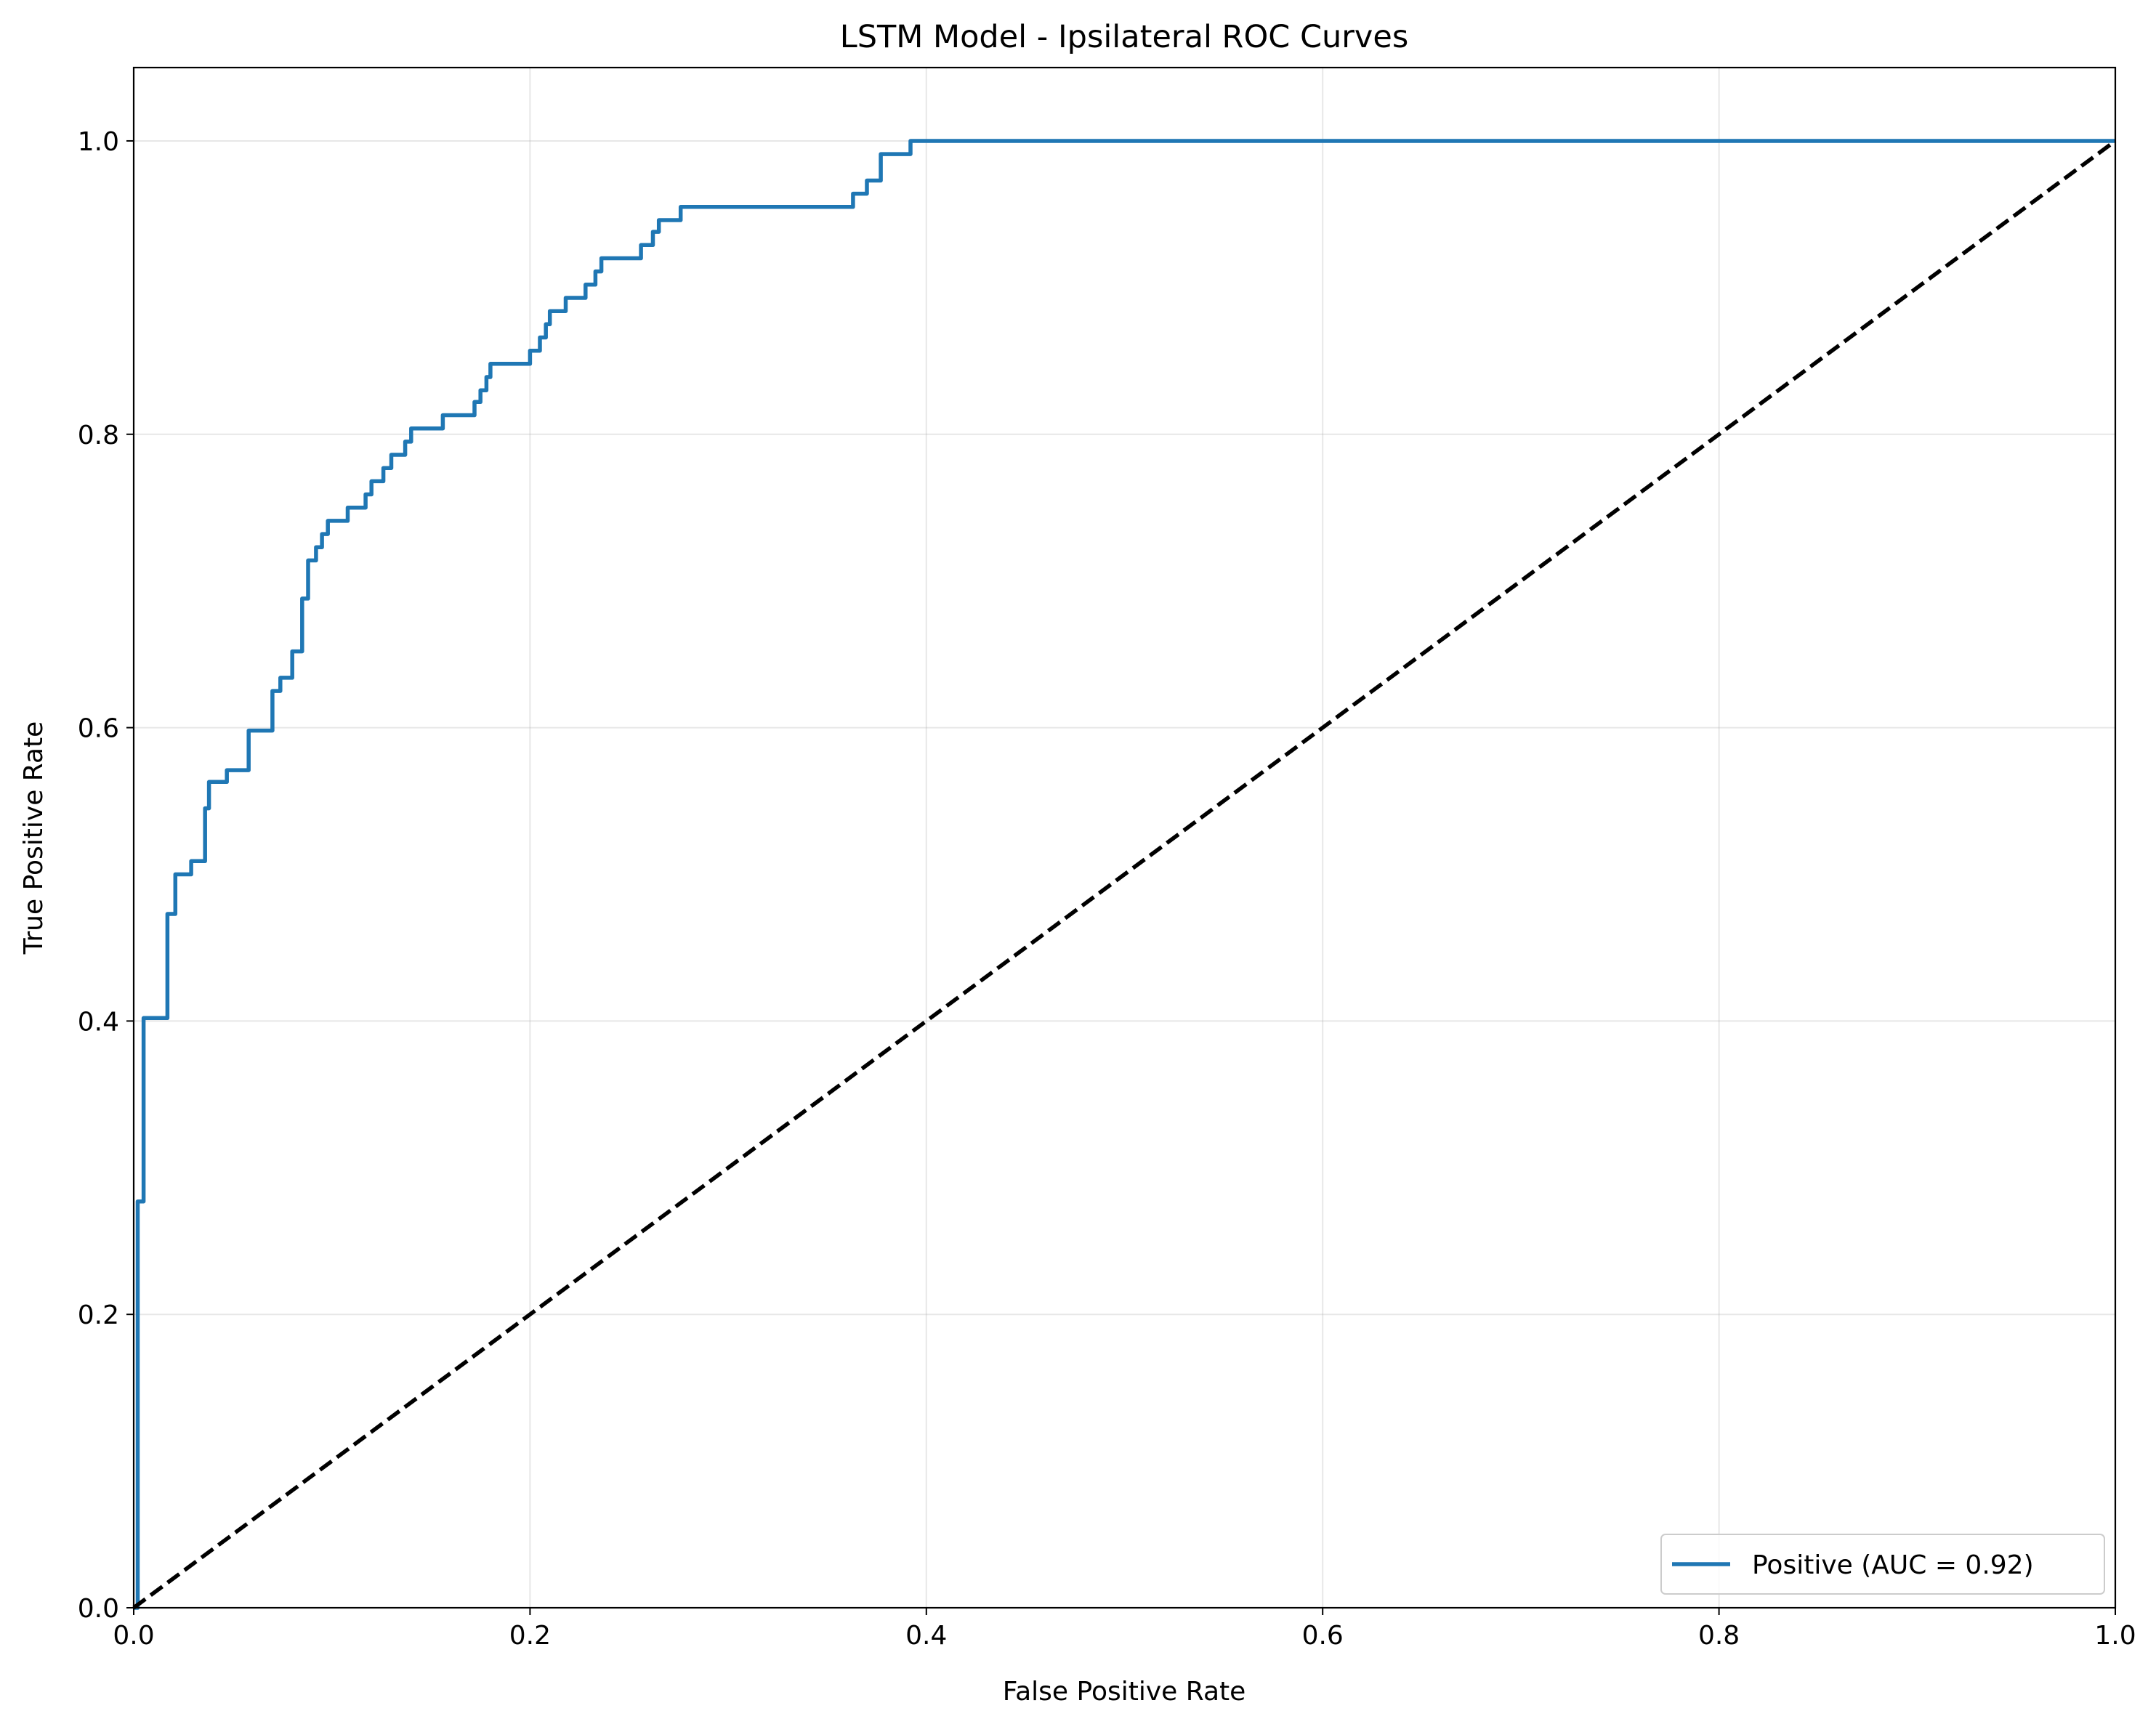 The image size is (2156, 1724). What do you see at coordinates (99, 1022) in the screenshot?
I see `y-tick-label-2: 0.4` at bounding box center [99, 1022].